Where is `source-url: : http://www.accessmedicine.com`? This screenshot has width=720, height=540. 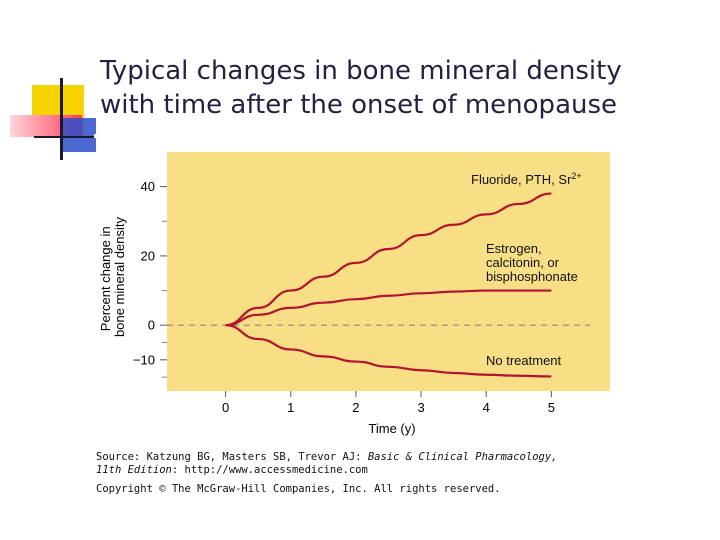
source-url: : http://www.accessmedicine.com is located at coordinates (269, 470).